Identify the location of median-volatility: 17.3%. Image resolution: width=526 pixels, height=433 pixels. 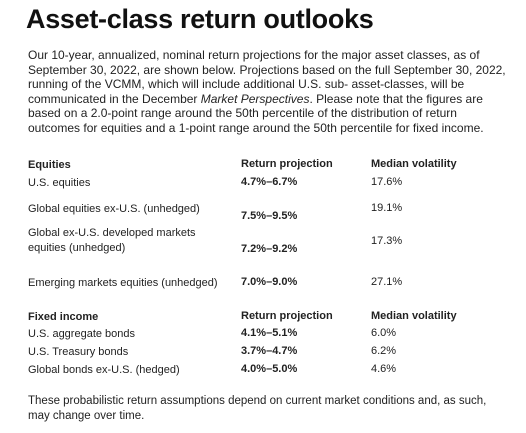
(387, 241).